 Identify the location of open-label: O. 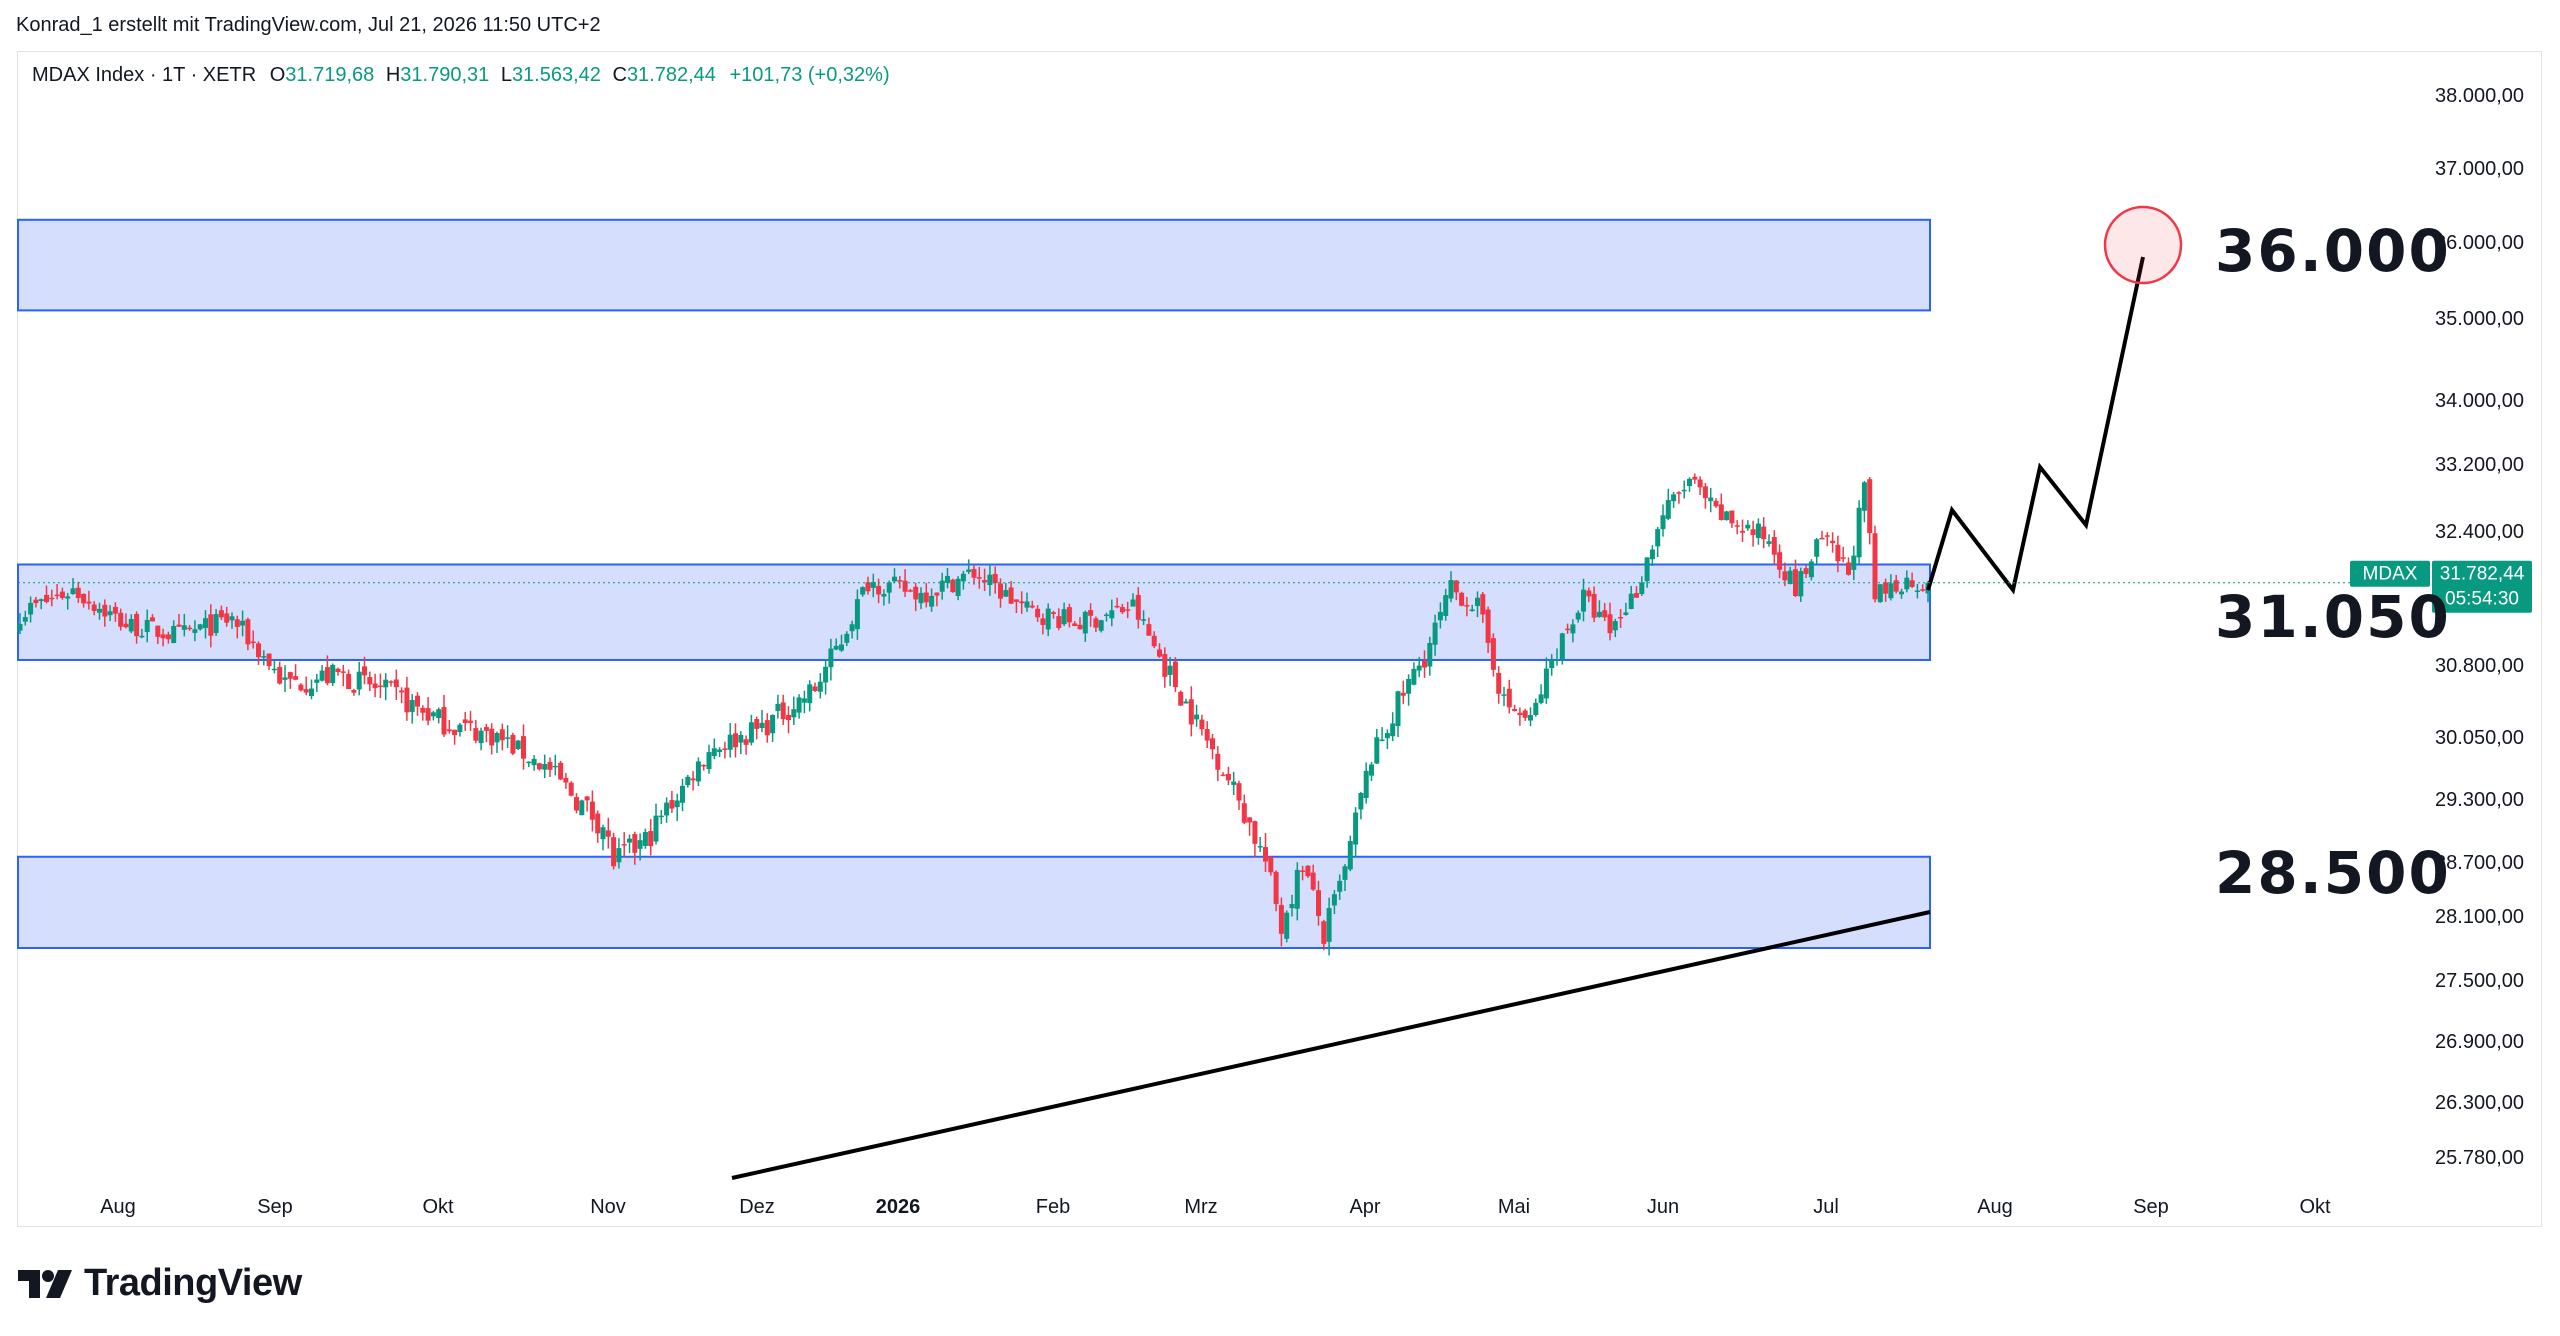
(277, 75).